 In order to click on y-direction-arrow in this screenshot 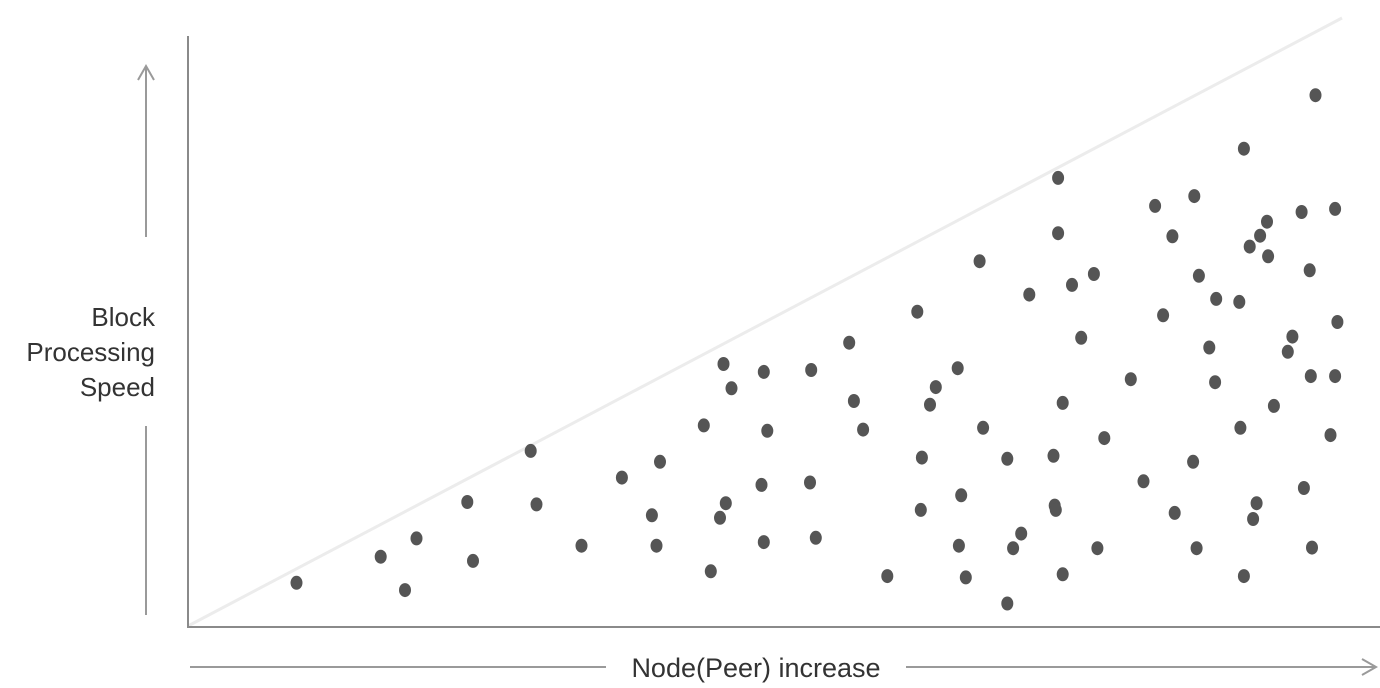, I will do `click(146, 339)`.